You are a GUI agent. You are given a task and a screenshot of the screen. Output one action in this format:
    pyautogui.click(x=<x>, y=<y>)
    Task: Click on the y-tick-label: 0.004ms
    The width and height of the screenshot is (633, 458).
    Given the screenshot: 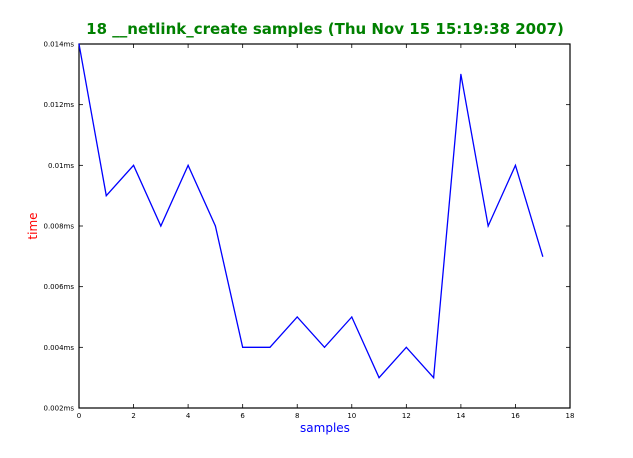 What is the action you would take?
    pyautogui.click(x=58, y=348)
    